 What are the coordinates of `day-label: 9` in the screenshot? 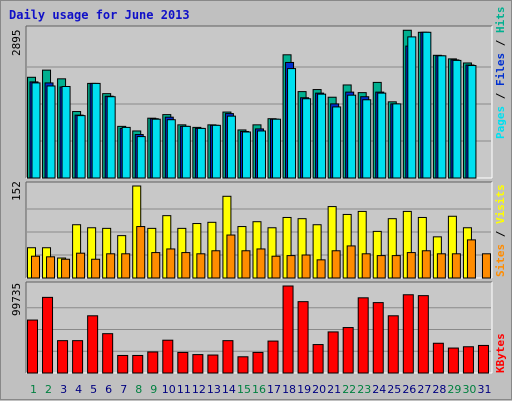 It's located at (153, 389).